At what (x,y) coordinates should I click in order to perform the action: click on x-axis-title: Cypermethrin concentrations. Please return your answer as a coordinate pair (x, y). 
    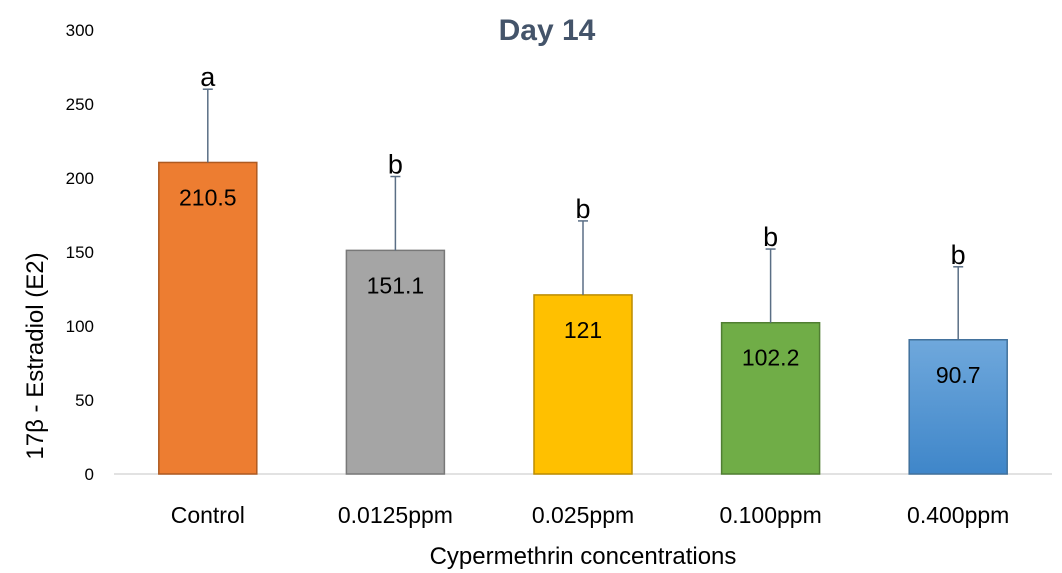
    Looking at the image, I should click on (583, 556).